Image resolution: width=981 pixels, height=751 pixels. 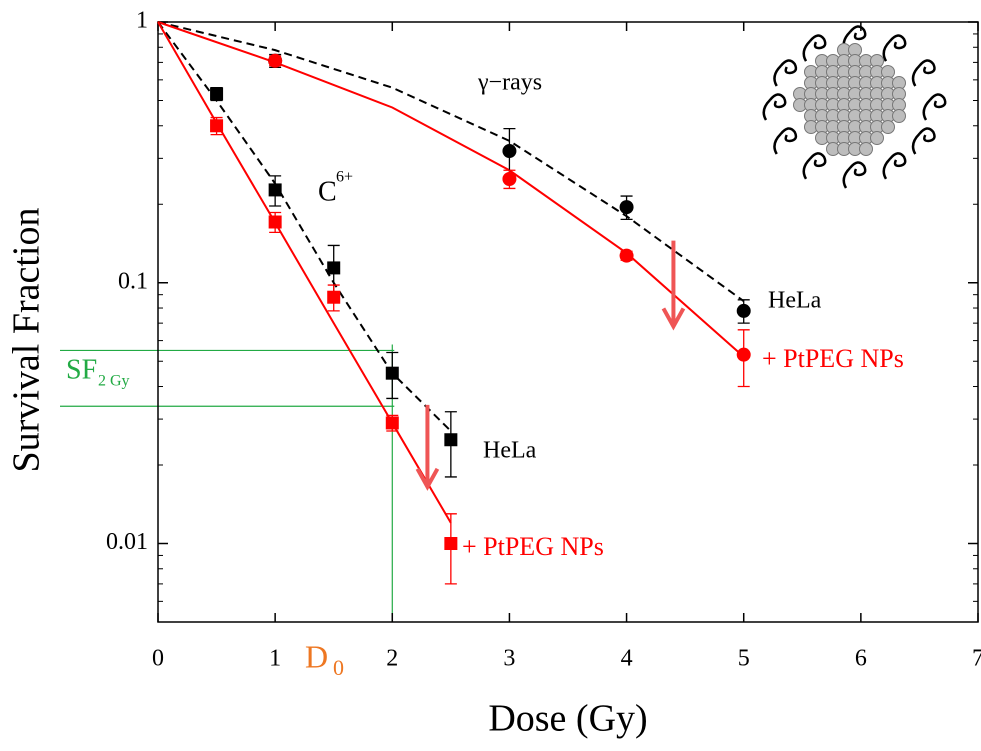 What do you see at coordinates (509, 83) in the screenshot?
I see `annotation: γ−rays` at bounding box center [509, 83].